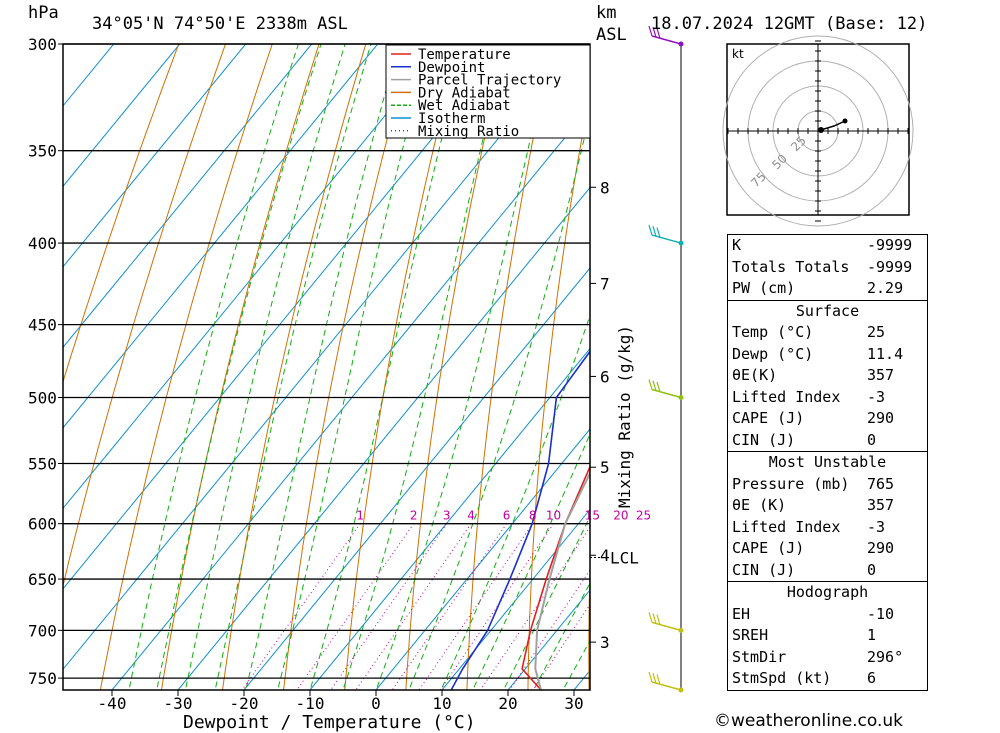 The image size is (1000, 733). Describe the element at coordinates (813, 548) in the screenshot. I see `stat-mu-cape: CAPE (J) 290` at that location.